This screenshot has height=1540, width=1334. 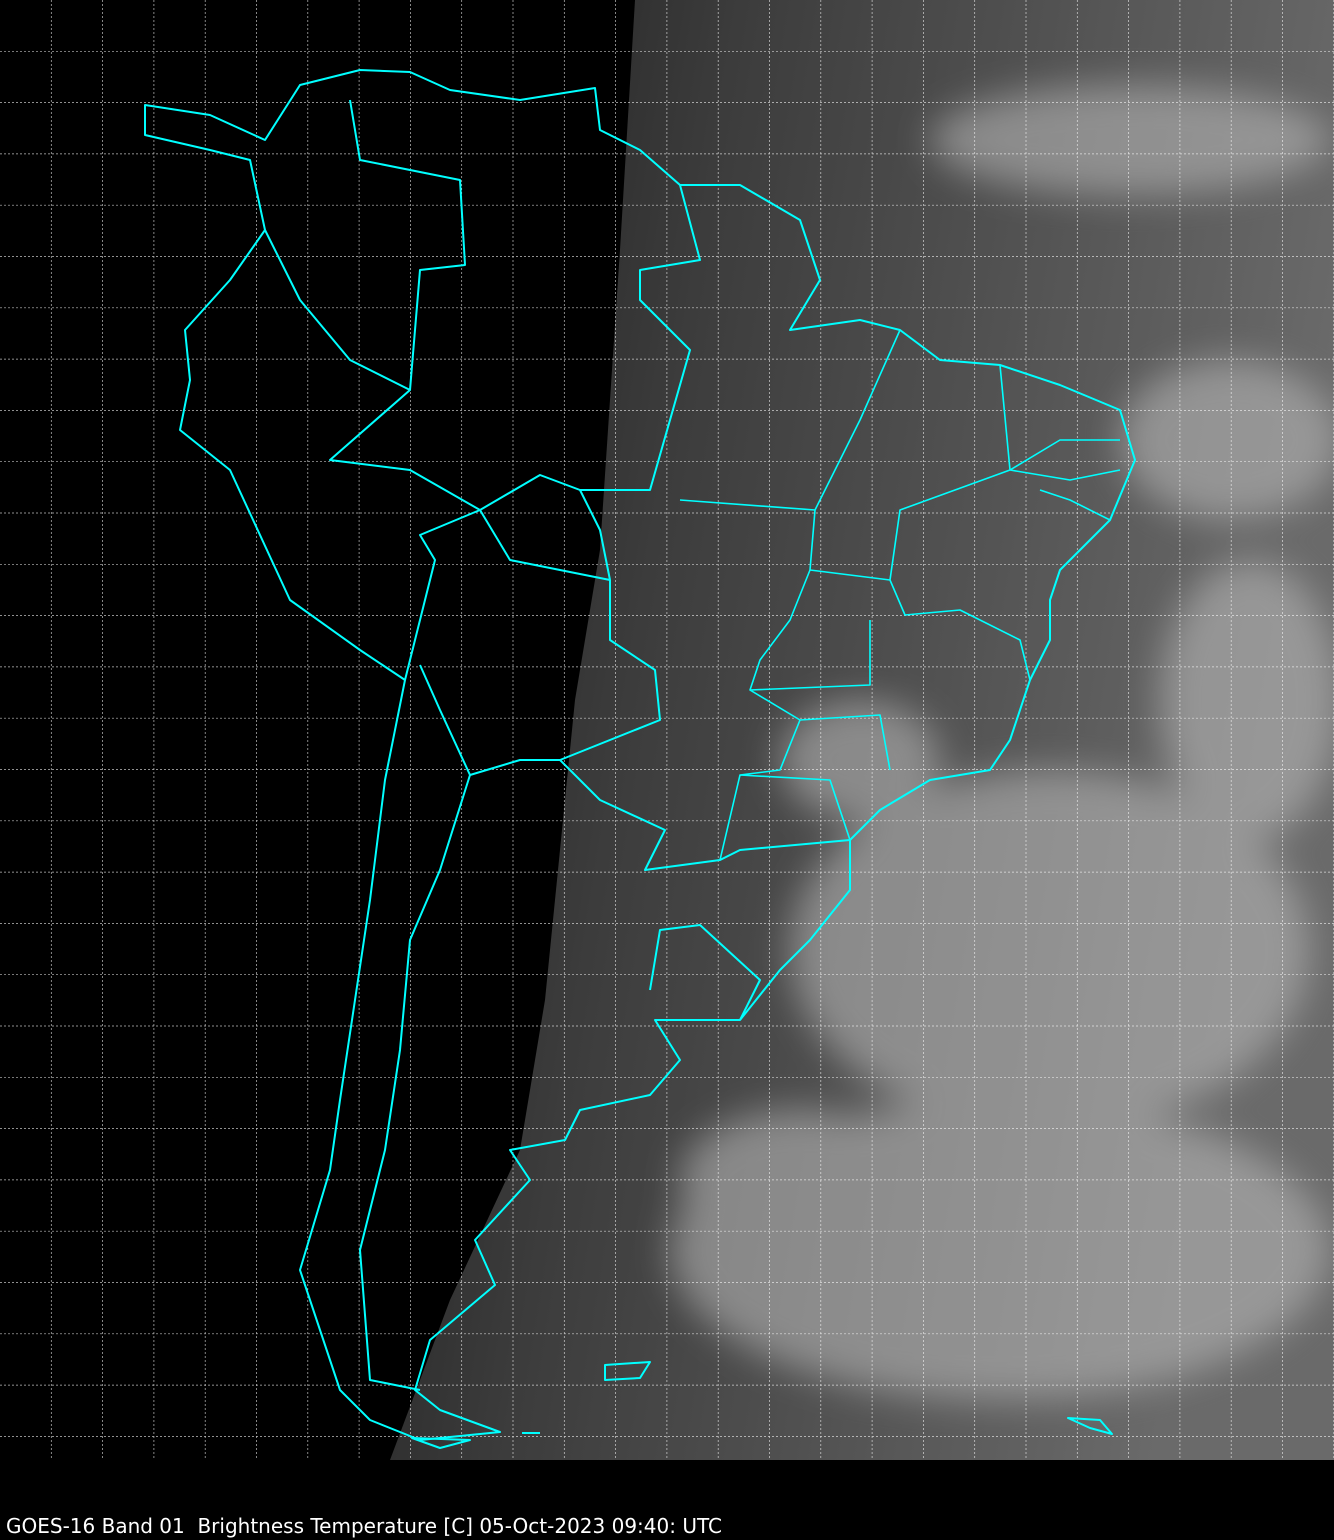 What do you see at coordinates (900, 595) in the screenshot?
I see `state-borders` at bounding box center [900, 595].